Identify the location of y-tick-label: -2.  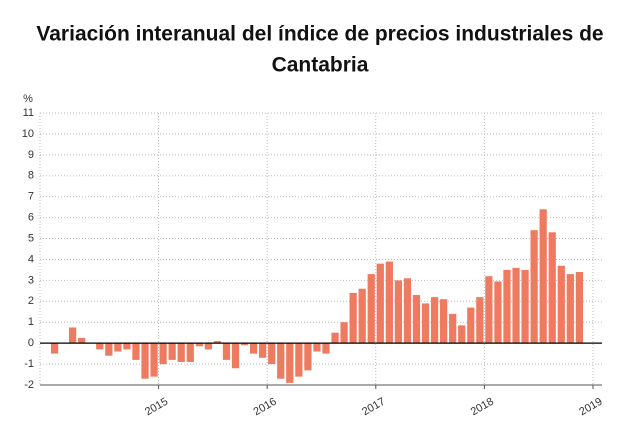
(29, 385).